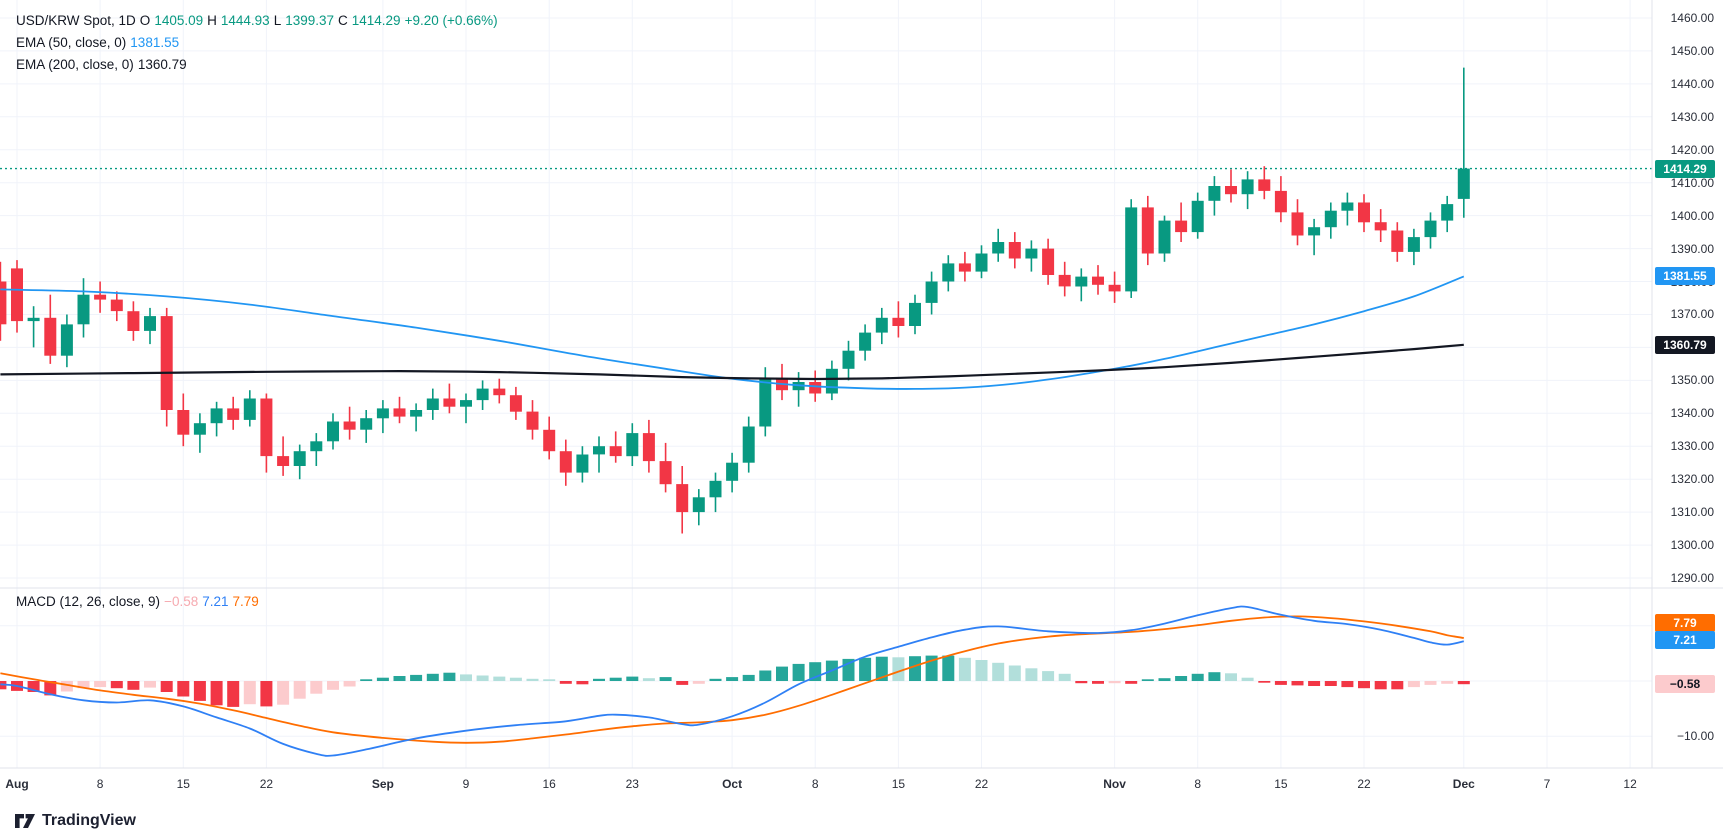 The height and width of the screenshot is (835, 1723). I want to click on time-tick-label: Oct, so click(732, 784).